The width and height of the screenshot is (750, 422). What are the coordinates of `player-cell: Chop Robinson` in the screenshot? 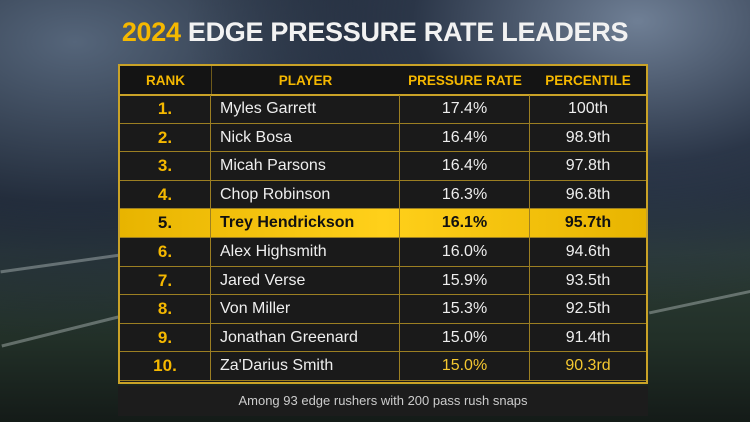 It's located at (305, 194).